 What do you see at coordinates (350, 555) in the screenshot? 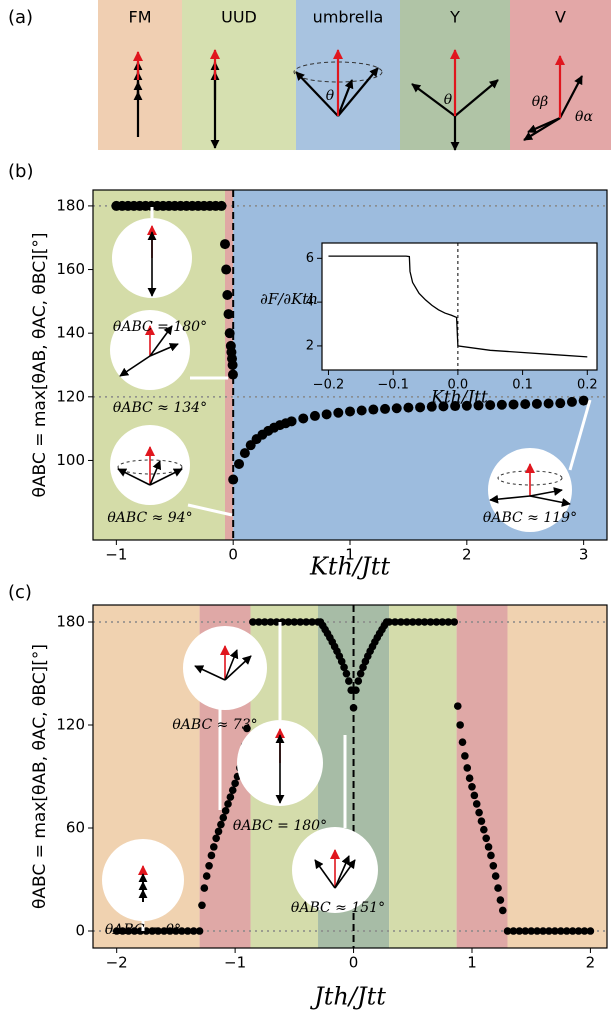
I see `x-tick-label: 1` at bounding box center [350, 555].